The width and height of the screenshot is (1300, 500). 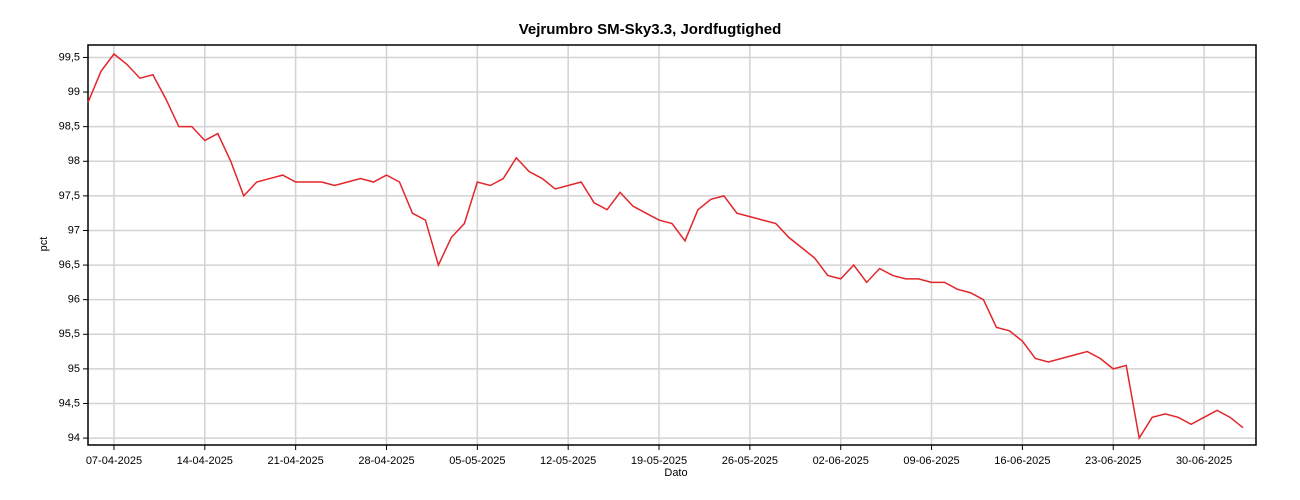 What do you see at coordinates (1204, 461) in the screenshot?
I see `x-tick-label: 30-06-2025` at bounding box center [1204, 461].